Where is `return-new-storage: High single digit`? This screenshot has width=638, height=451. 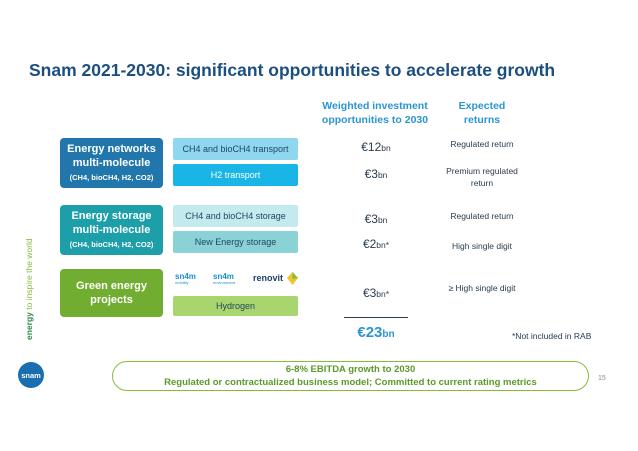 return-new-storage: High single digit is located at coordinates (481, 246).